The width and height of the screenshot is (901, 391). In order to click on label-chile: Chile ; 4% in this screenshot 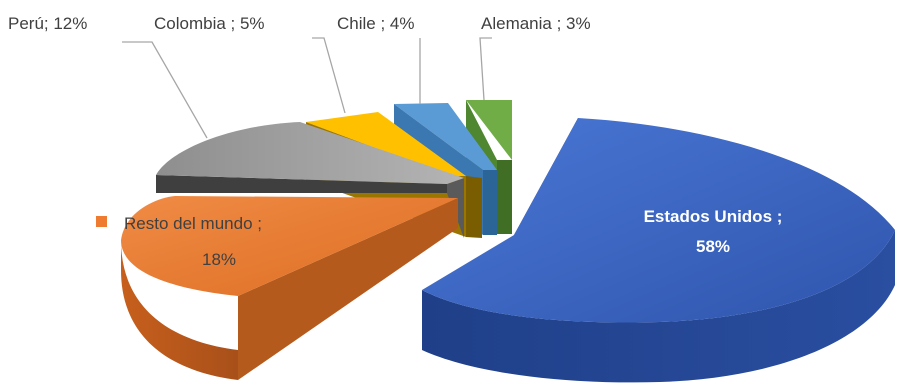, I will do `click(375, 23)`.